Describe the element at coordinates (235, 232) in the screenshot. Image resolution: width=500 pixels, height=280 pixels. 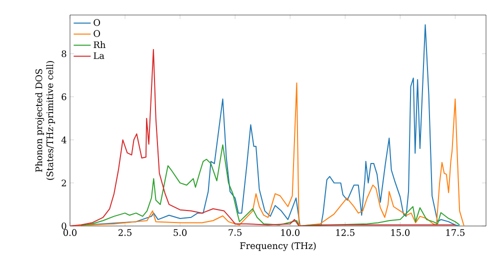
I see `x-tick-label: 7.5` at that location.